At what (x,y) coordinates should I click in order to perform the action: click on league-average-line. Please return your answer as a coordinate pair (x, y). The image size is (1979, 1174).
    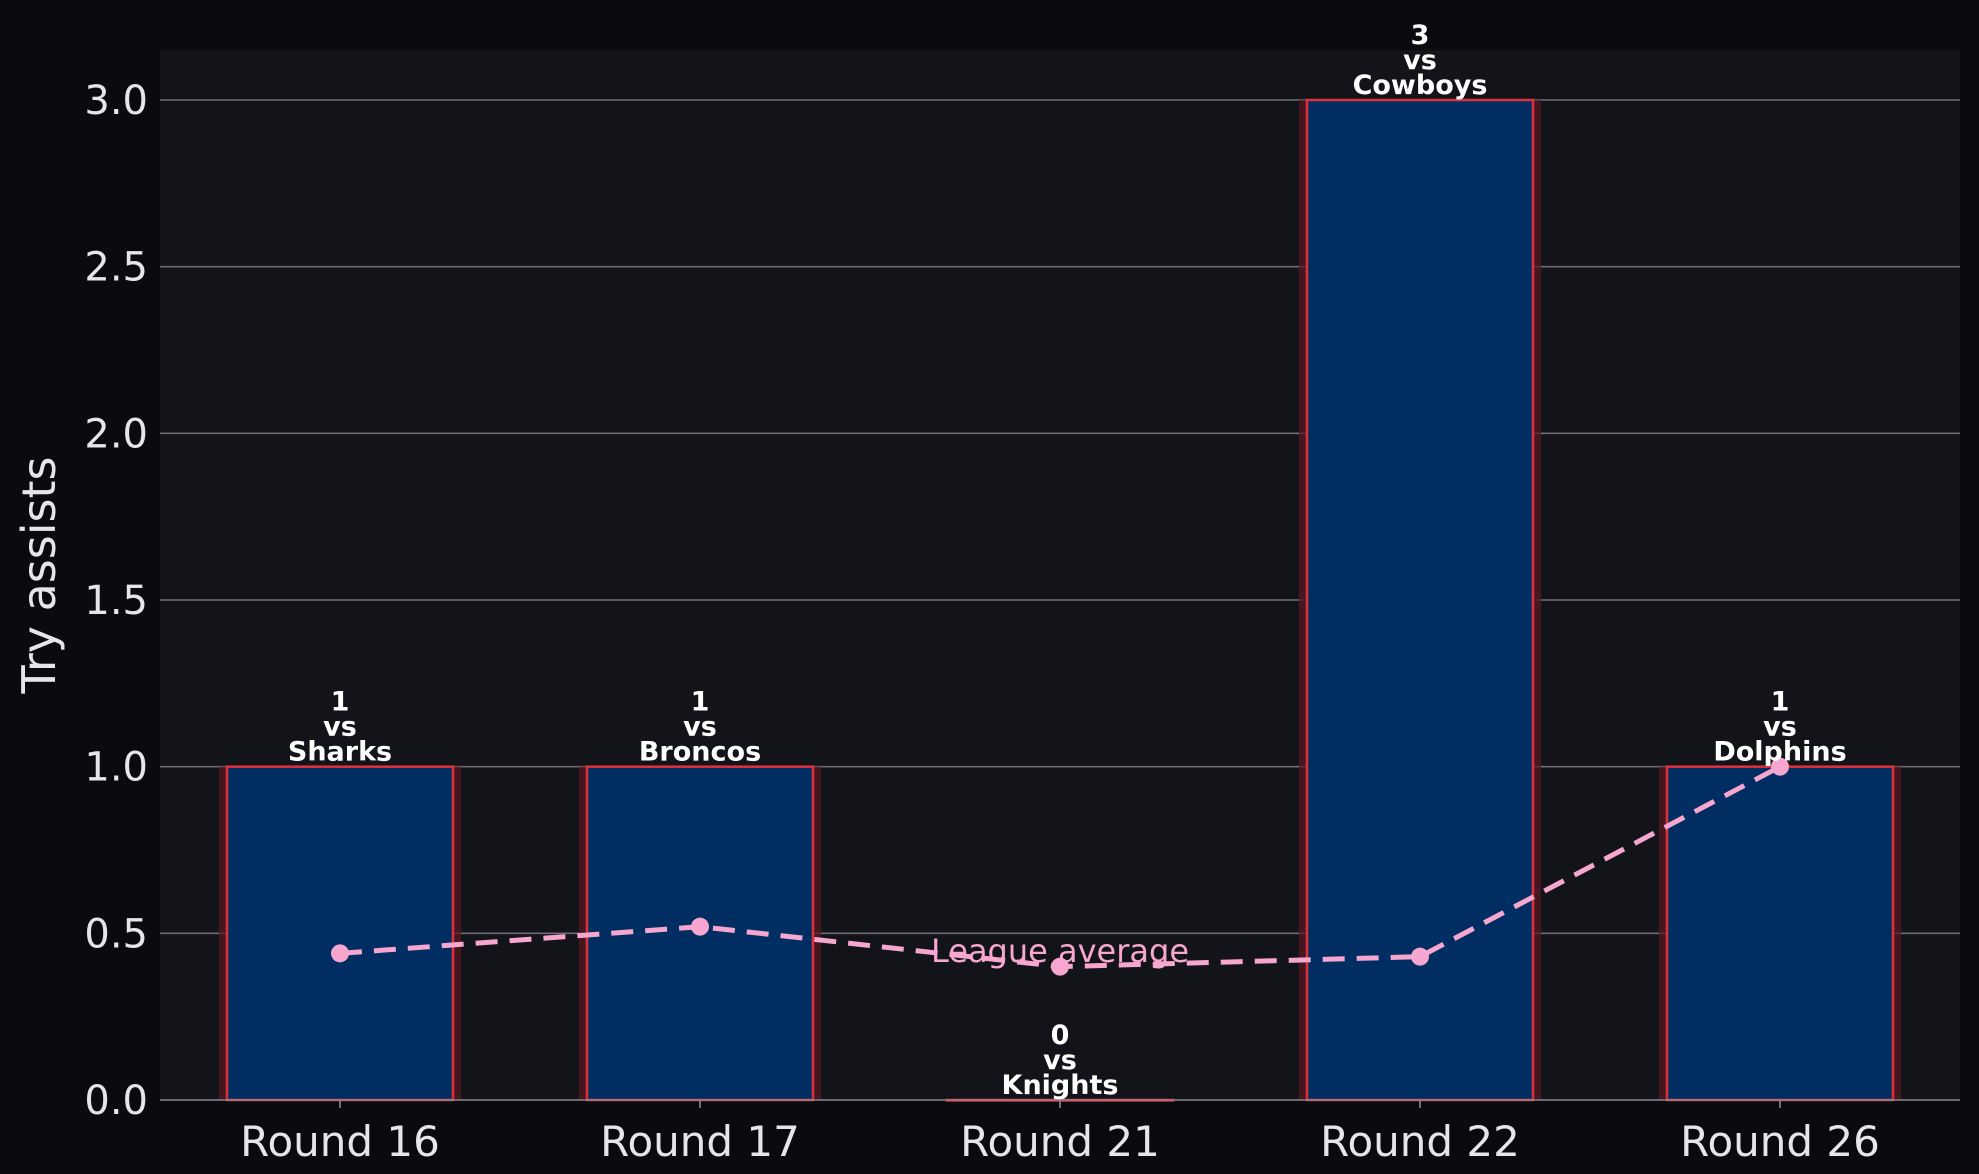
    Looking at the image, I should click on (1060, 866).